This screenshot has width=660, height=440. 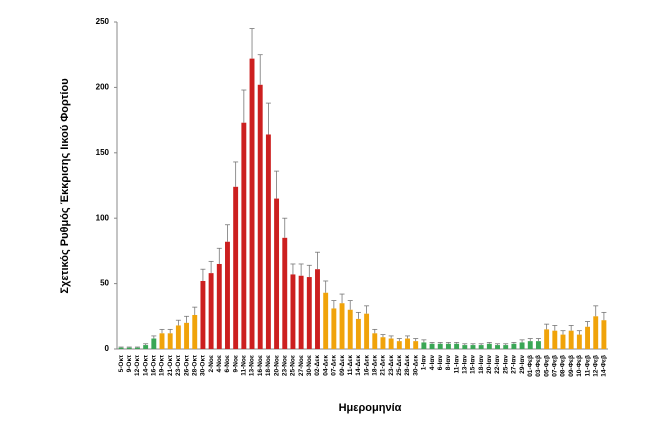 I want to click on x-tick-label: 20-Νοε, so click(x=276, y=365).